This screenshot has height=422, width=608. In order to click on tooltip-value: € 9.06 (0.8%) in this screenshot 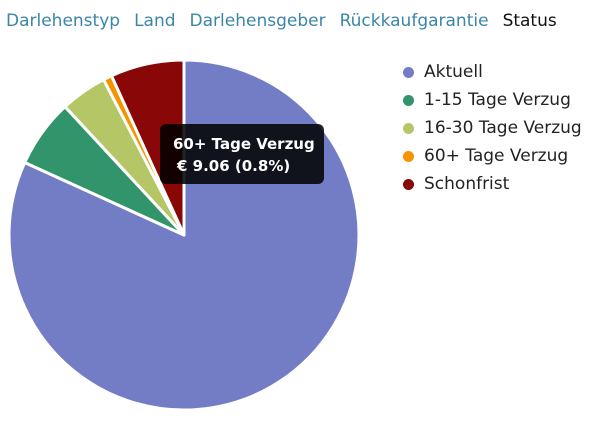, I will do `click(234, 166)`.